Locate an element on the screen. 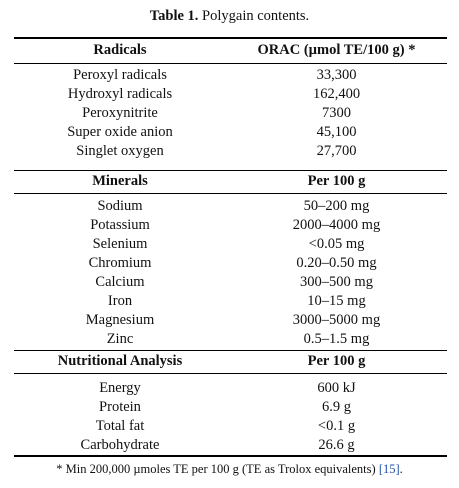  section-header-radicals: Radicals ORAC (µmol TE/100 g) * is located at coordinates (230, 50).